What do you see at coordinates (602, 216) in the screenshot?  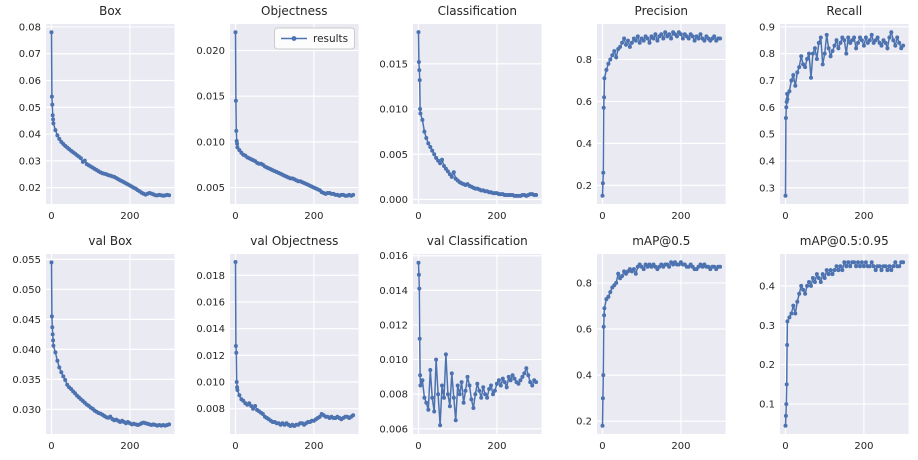 I see `x-tick-label: 0` at bounding box center [602, 216].